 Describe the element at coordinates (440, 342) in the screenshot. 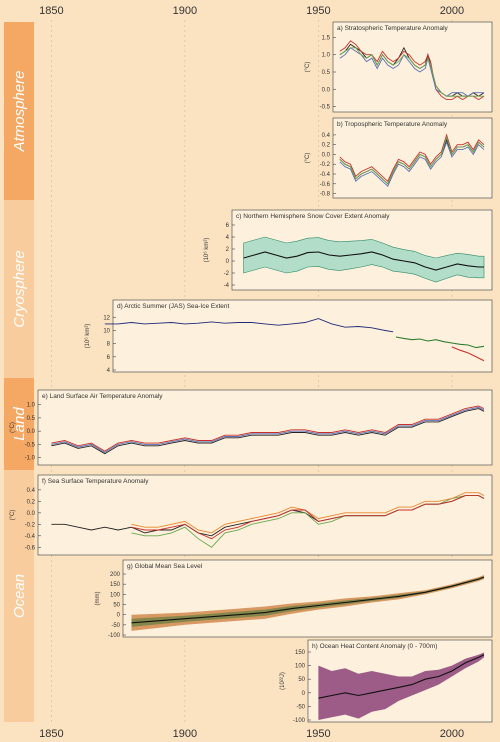

I see `series-line-darkgreen` at that location.